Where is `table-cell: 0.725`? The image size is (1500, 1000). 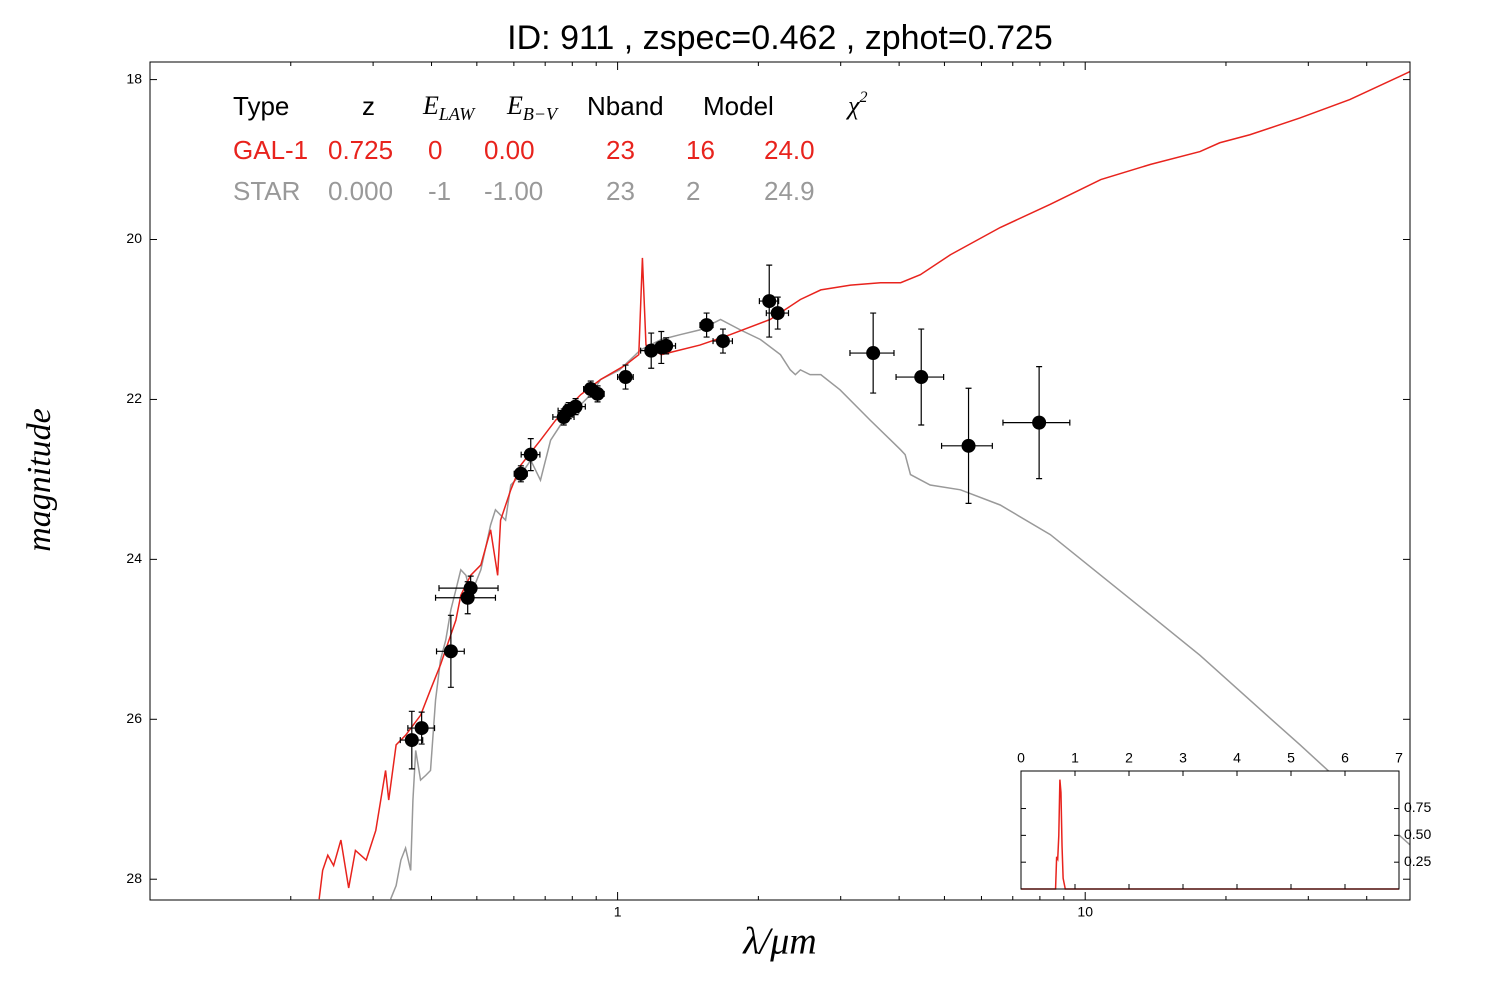
table-cell: 0.725 is located at coordinates (360, 150).